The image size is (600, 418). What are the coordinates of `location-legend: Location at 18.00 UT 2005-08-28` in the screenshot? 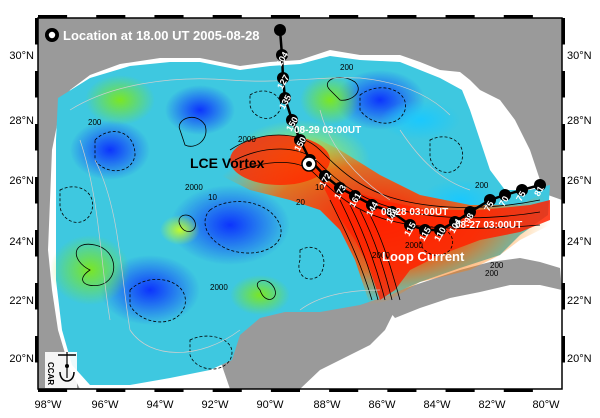 It's located at (152, 35).